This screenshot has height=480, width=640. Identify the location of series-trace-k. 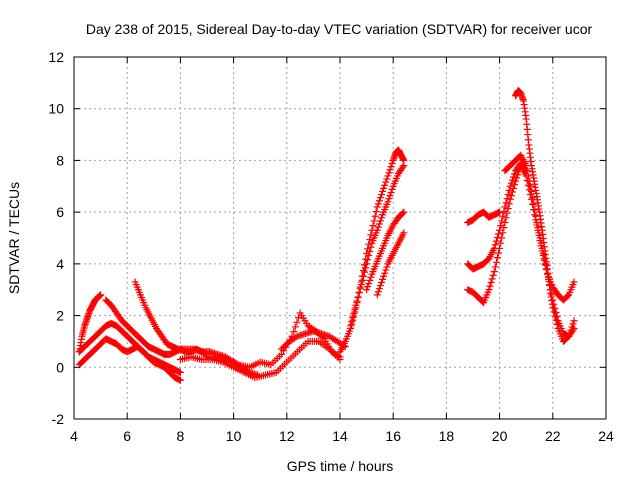
(385, 251).